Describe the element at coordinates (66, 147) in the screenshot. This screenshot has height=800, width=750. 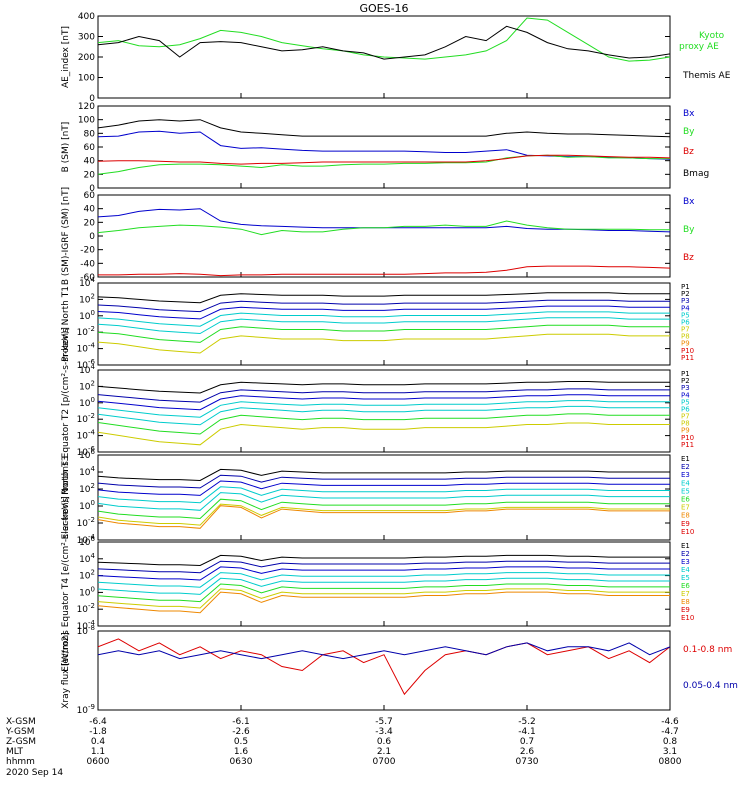
I see `y-axis-label: B (SM) [nT]` at that location.